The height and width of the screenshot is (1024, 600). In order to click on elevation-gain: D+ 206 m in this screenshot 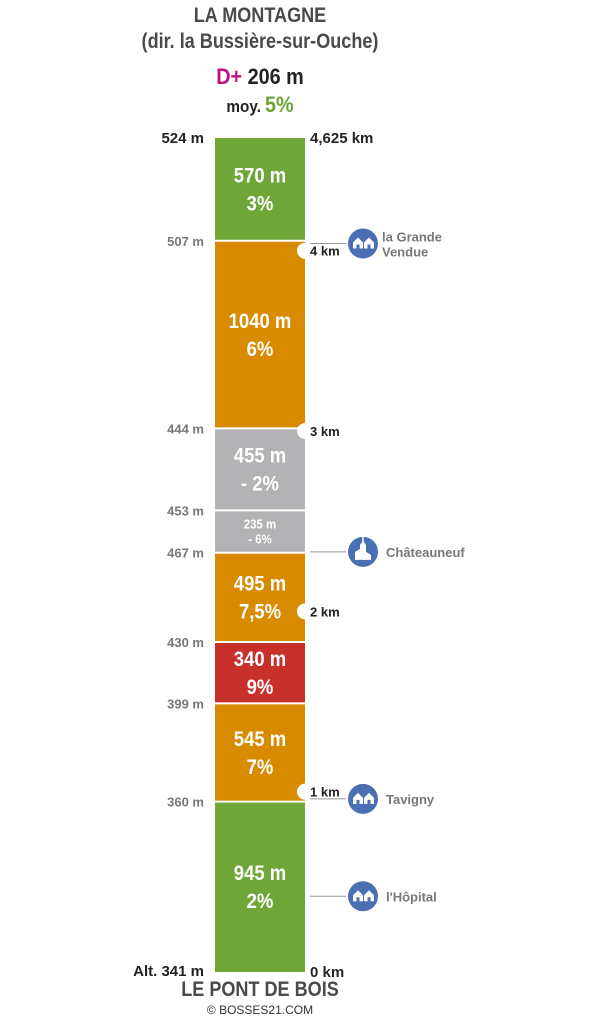, I will do `click(260, 77)`.